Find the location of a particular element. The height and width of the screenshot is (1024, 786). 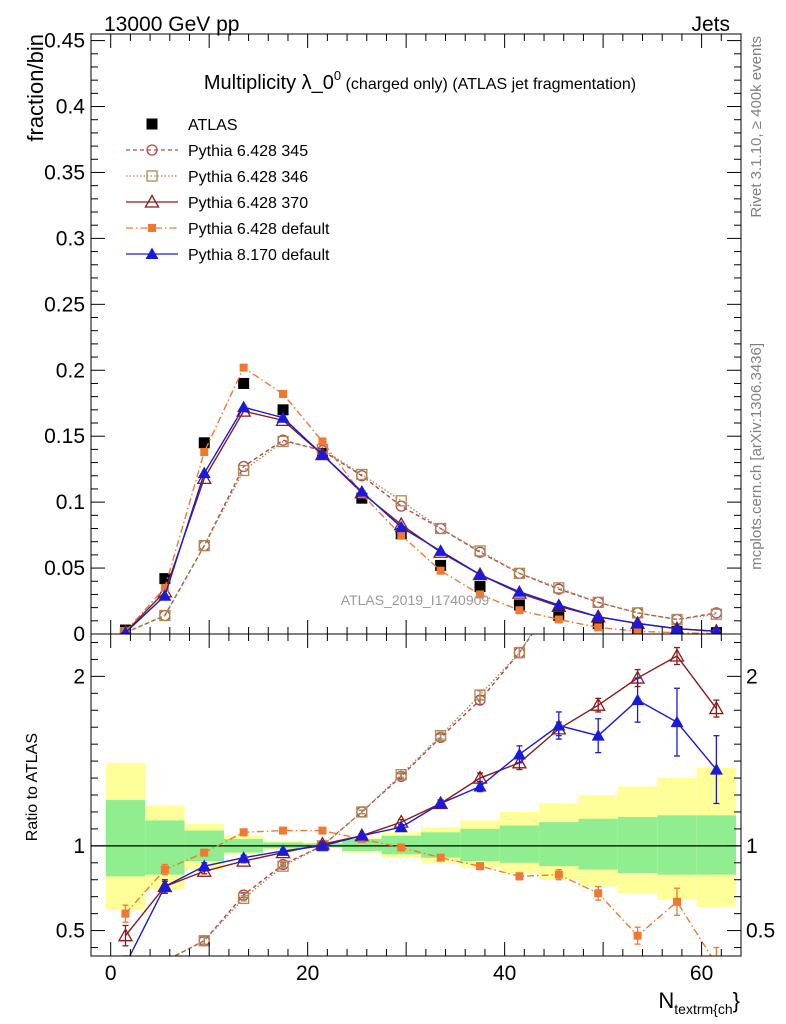

ratio-xlabel: Ntextrm{ch} is located at coordinates (699, 1002).